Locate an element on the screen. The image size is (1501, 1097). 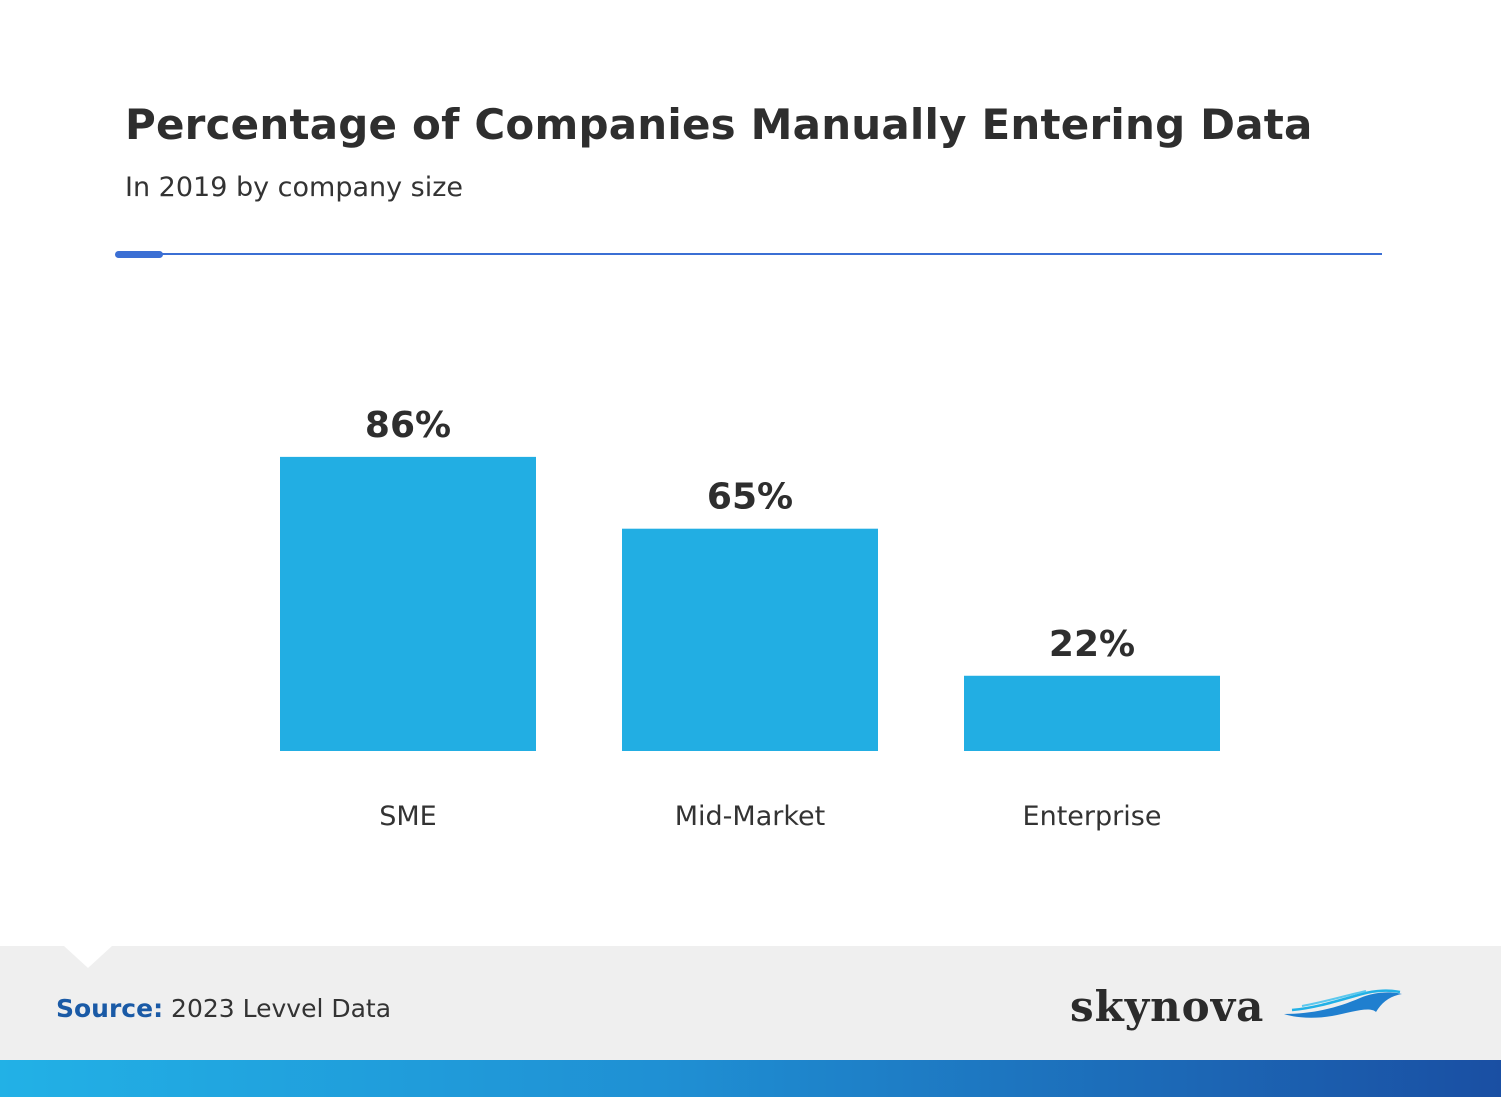
value-label: 65% is located at coordinates (750, 497).